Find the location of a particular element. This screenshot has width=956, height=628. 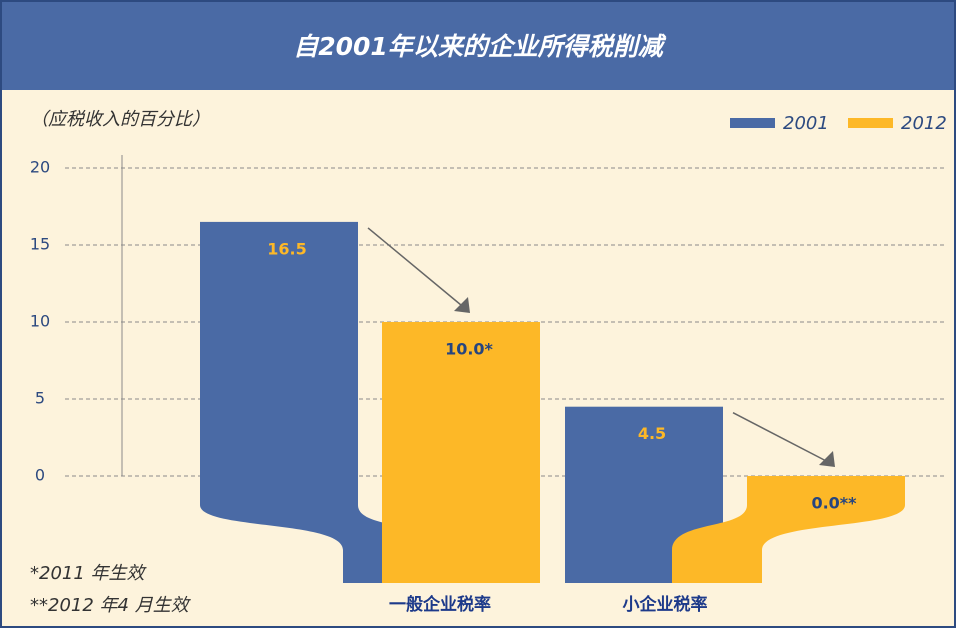

y-tick-label: 5 is located at coordinates (40, 398).